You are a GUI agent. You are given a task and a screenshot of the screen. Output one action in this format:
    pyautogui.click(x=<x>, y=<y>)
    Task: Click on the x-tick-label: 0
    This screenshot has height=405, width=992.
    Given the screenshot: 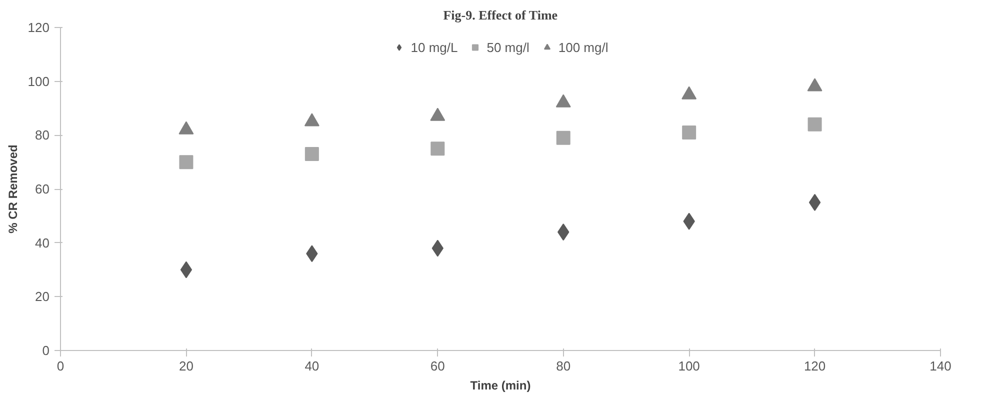 What is the action you would take?
    pyautogui.click(x=60, y=366)
    